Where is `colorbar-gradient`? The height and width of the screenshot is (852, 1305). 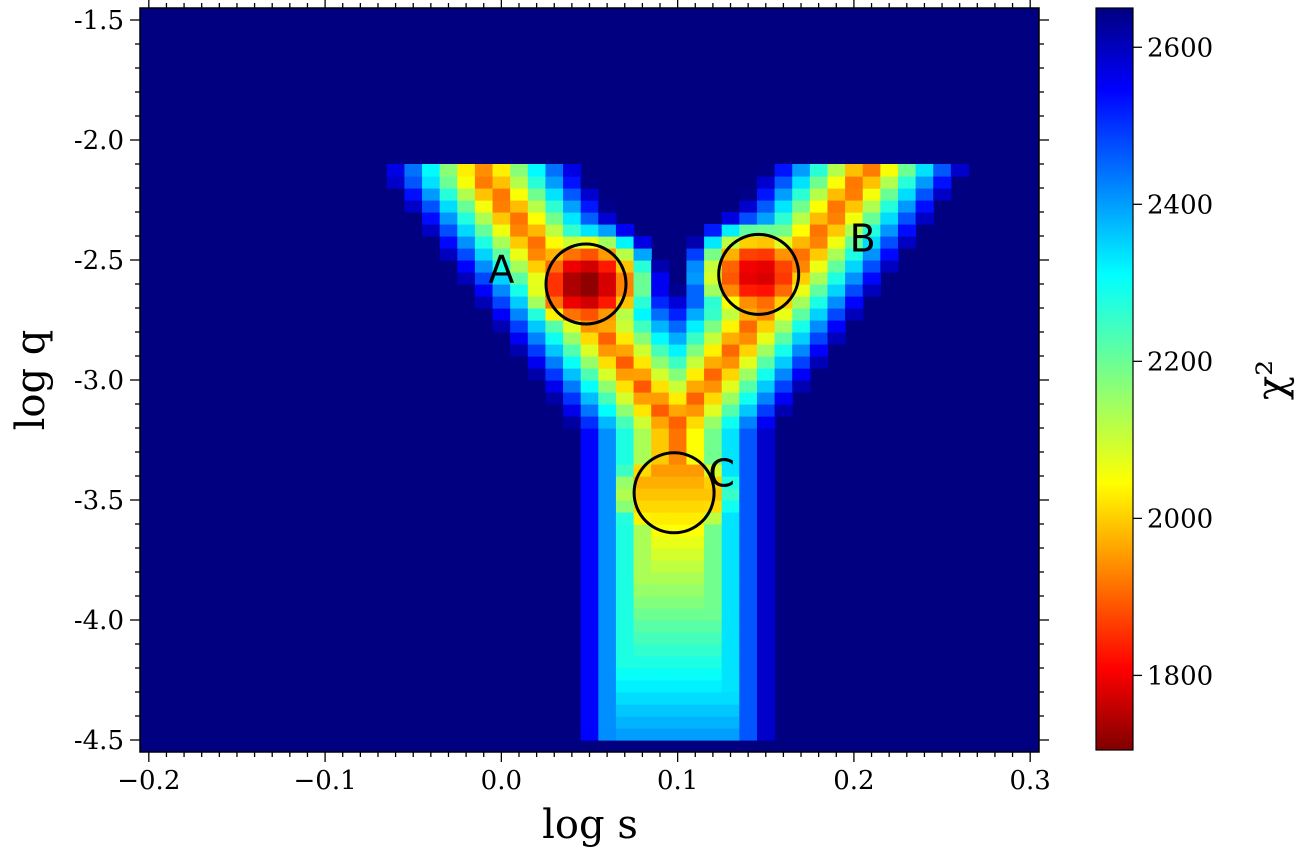
colorbar-gradient is located at coordinates (1114, 379).